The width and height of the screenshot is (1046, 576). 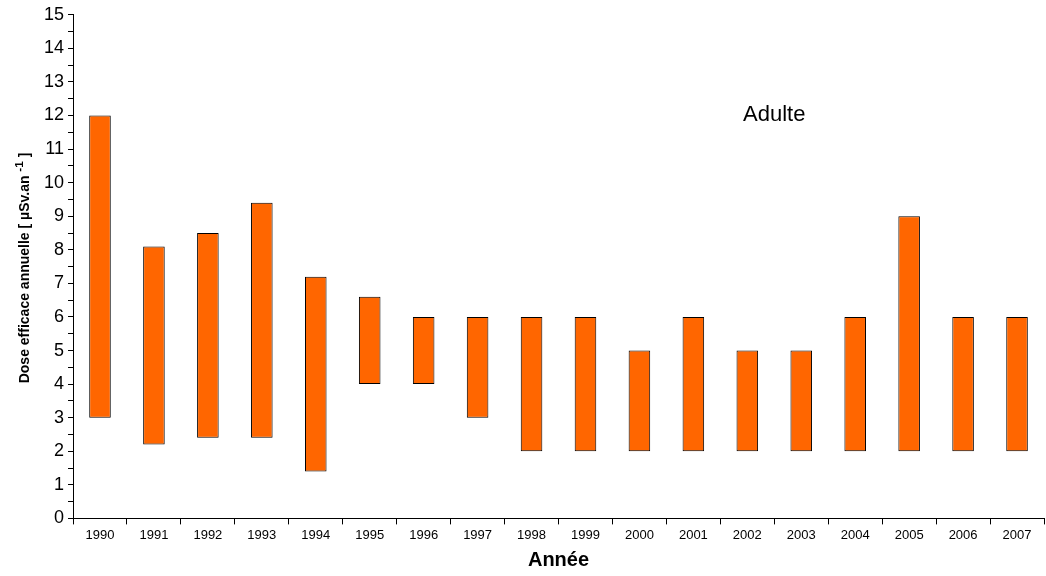 What do you see at coordinates (154, 534) in the screenshot?
I see `x-tick-label: 1991` at bounding box center [154, 534].